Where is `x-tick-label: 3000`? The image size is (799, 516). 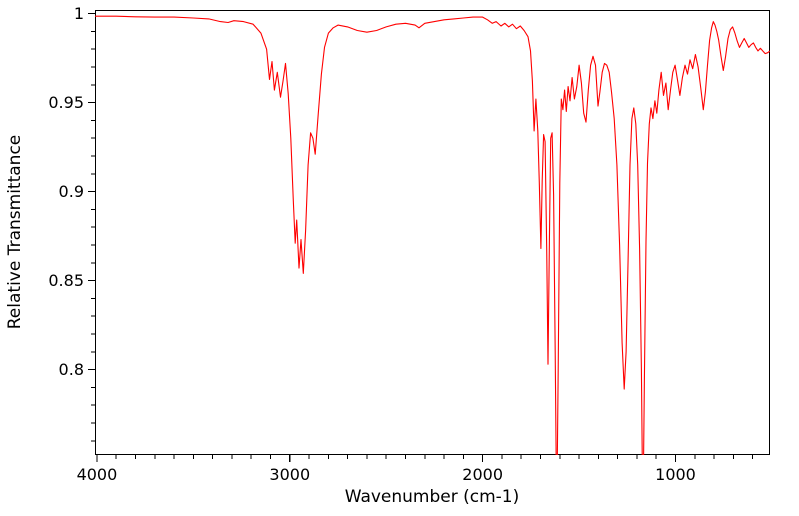 x-tick-label: 3000 is located at coordinates (289, 474).